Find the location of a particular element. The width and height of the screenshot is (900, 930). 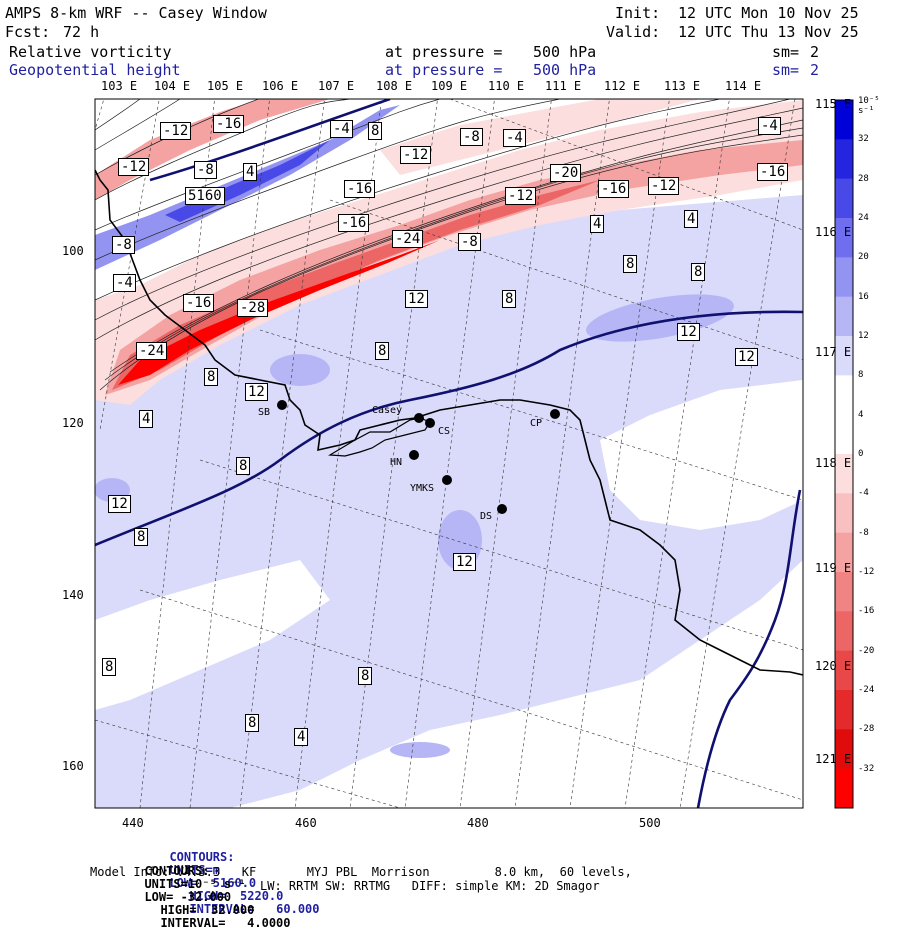

footer-vort-label: CONTOURS: is located at coordinates (177, 871).